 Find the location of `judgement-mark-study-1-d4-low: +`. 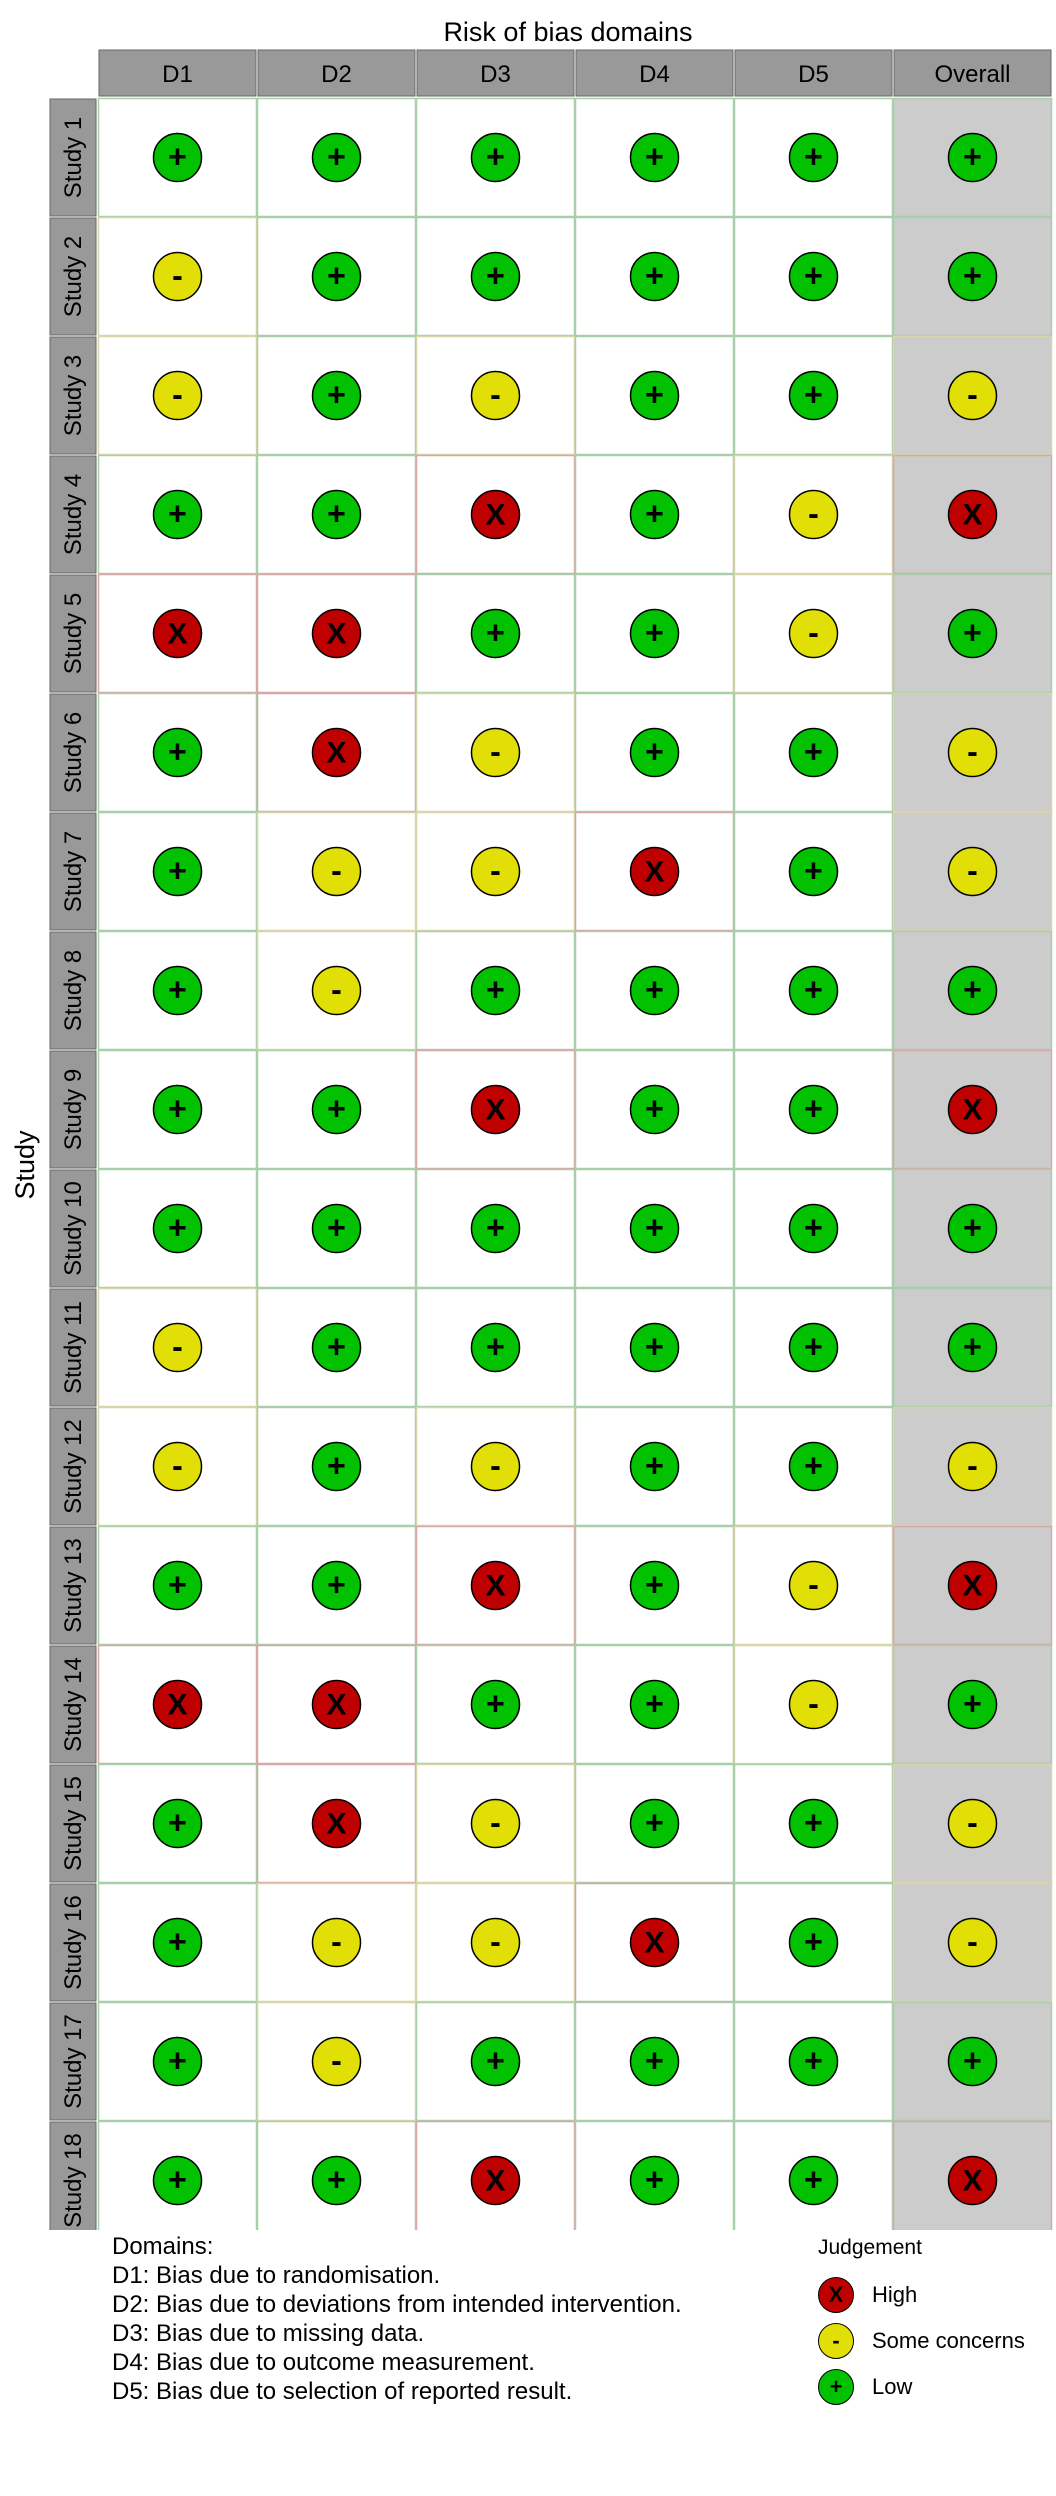

judgement-mark-study-1-d4-low: + is located at coordinates (654, 157).